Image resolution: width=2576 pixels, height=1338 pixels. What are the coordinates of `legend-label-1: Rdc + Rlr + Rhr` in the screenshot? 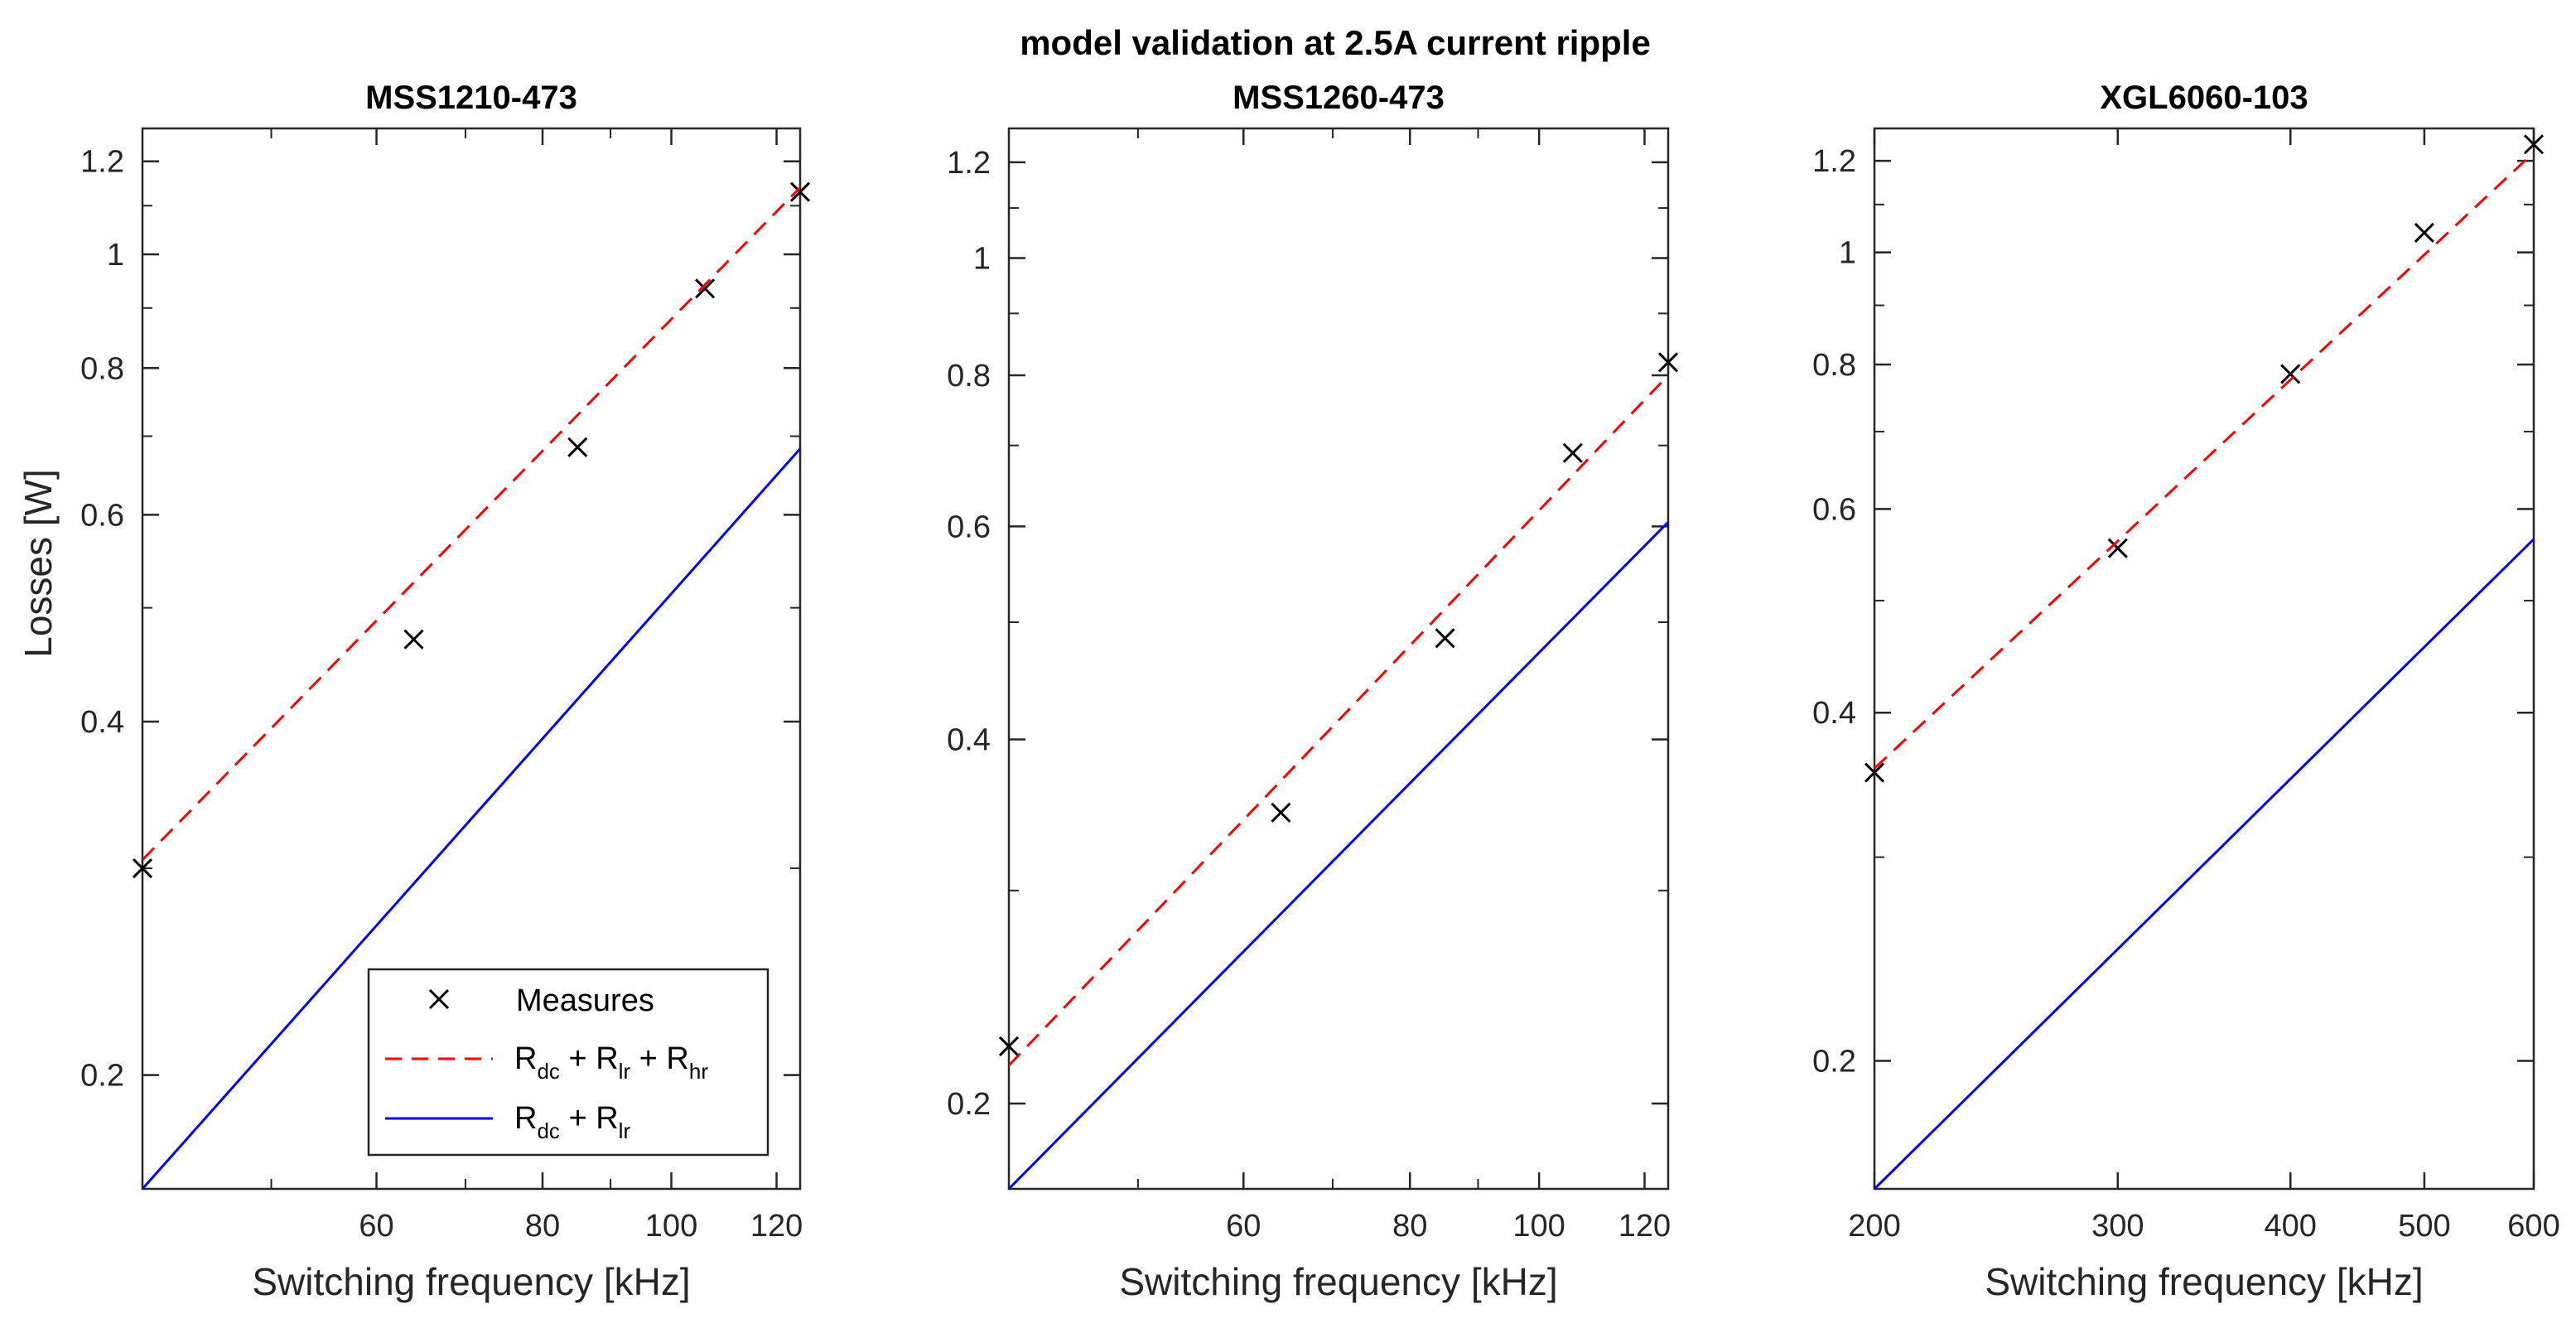 It's located at (611, 1062).